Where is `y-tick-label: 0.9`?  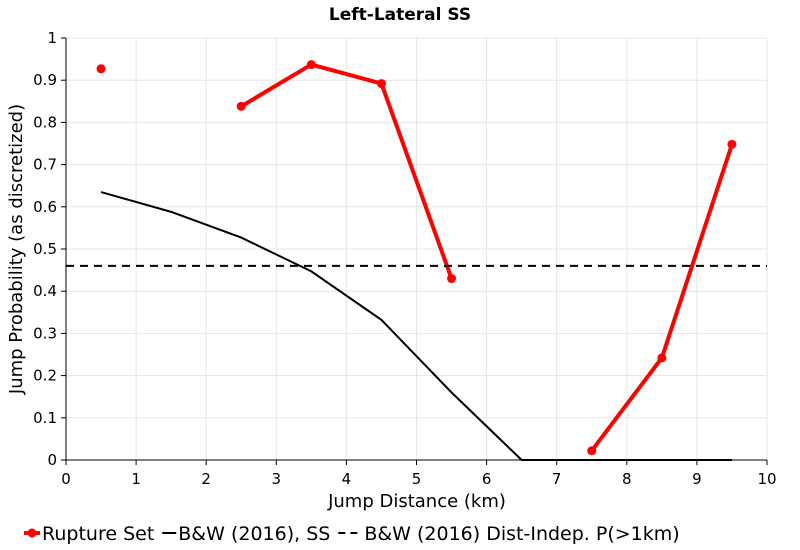
y-tick-label: 0.9 is located at coordinates (45, 80).